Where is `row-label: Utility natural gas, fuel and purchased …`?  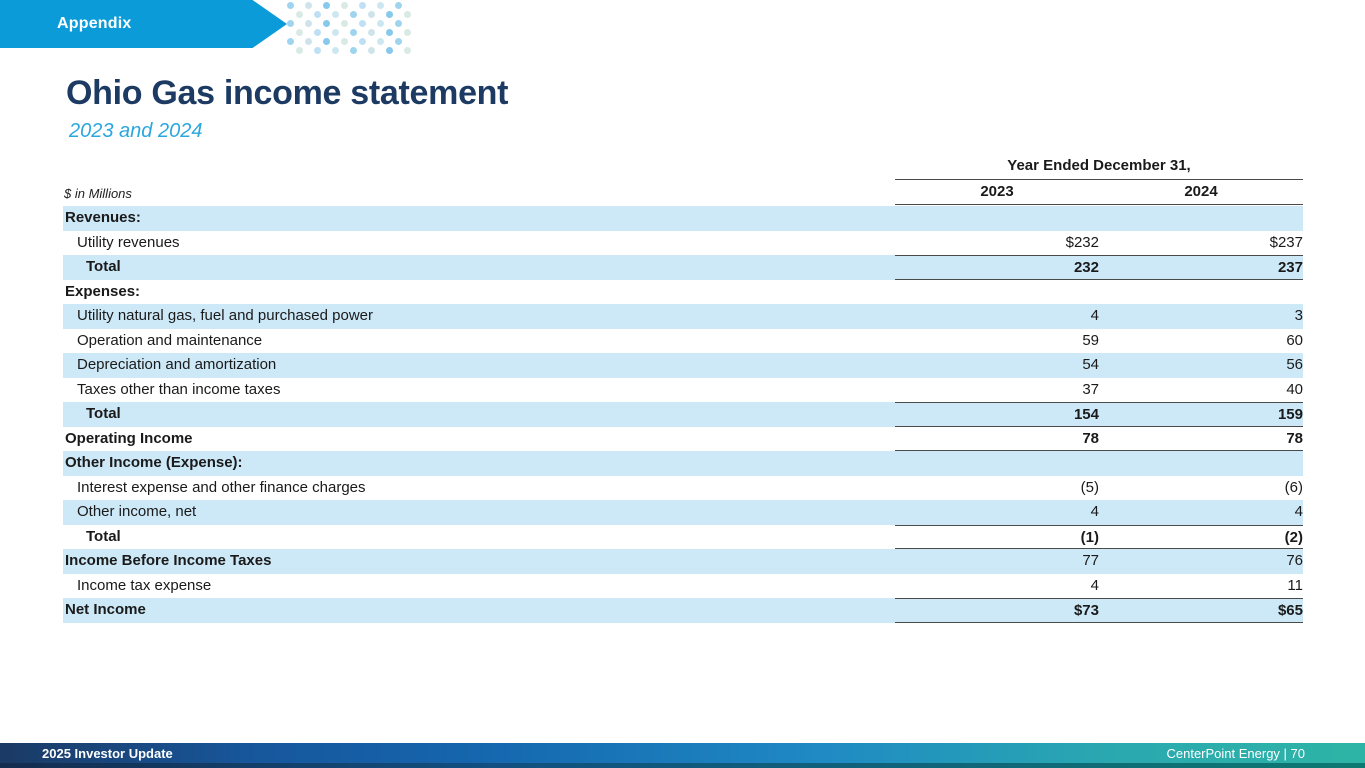 row-label: Utility natural gas, fuel and purchased … is located at coordinates (225, 316).